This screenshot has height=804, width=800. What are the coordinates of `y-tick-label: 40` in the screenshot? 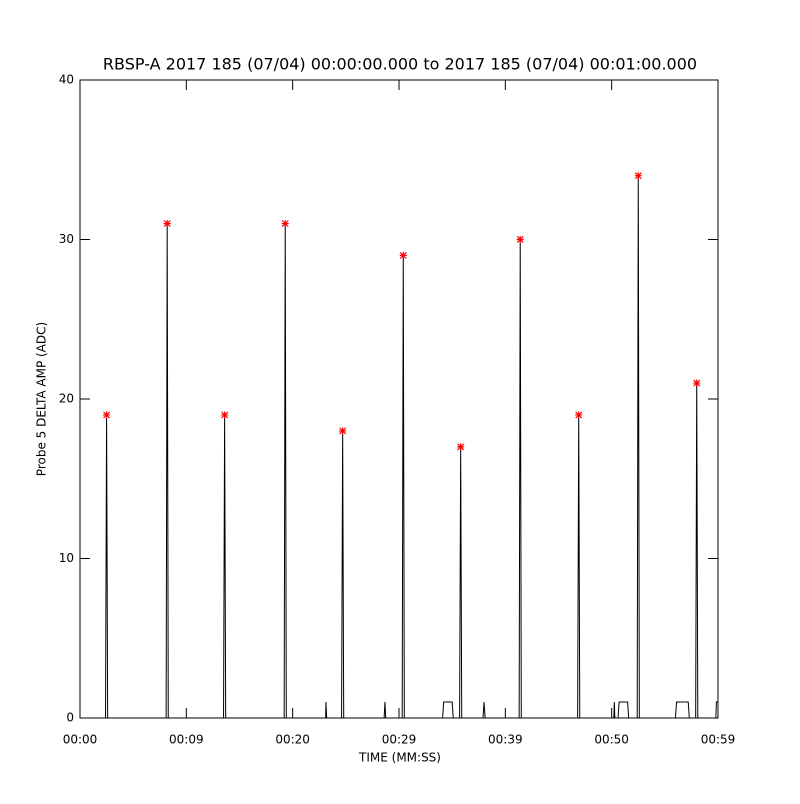 It's located at (66, 80).